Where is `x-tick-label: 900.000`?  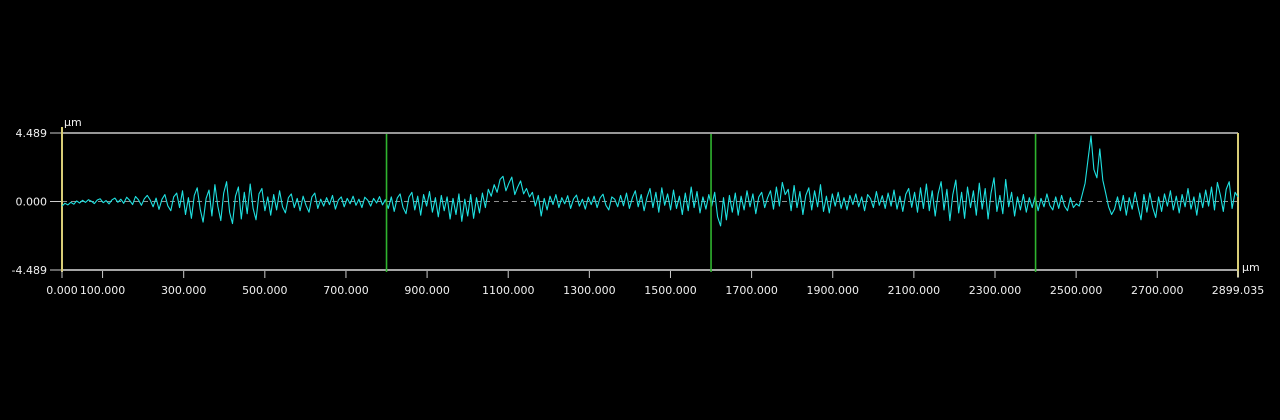
x-tick-label: 900.000 is located at coordinates (427, 290).